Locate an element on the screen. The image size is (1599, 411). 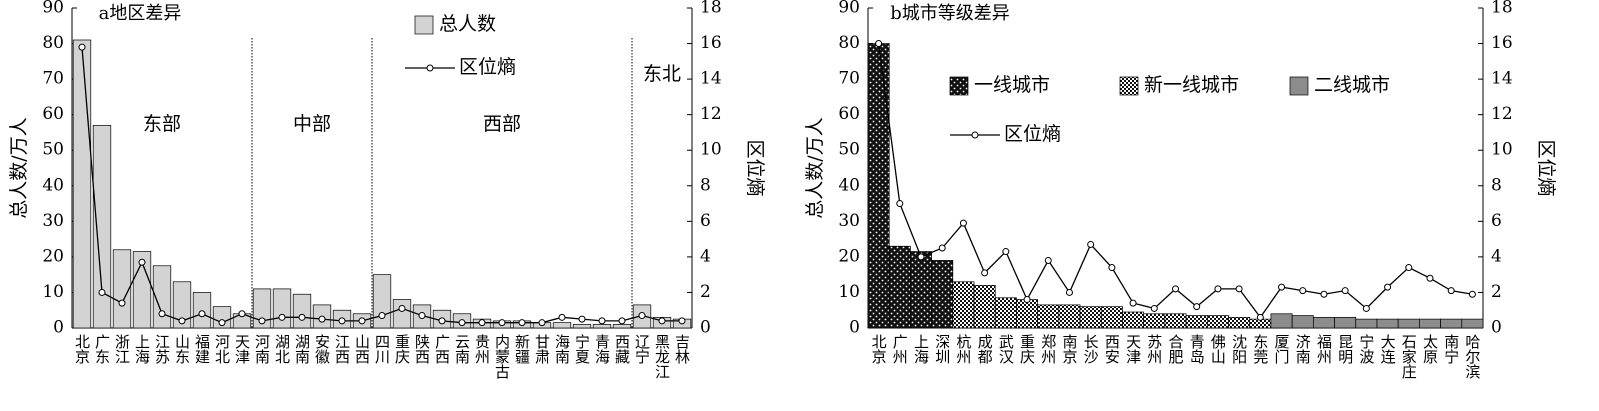
x-tick-label: 辽宁 is located at coordinates (642, 349).